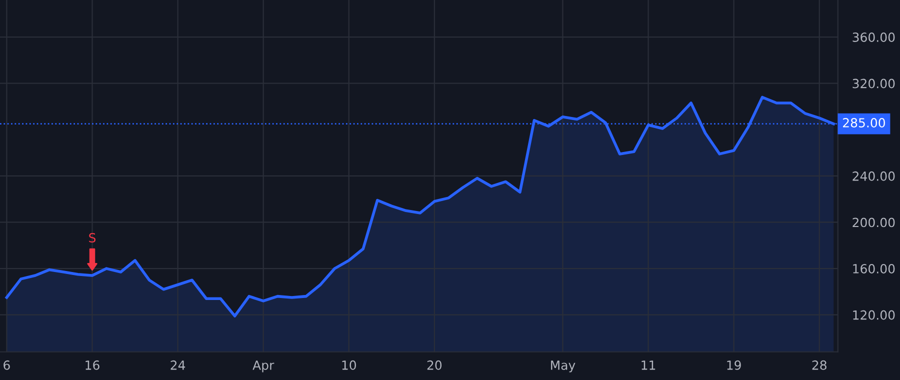 The image size is (900, 380). Describe the element at coordinates (92, 238) in the screenshot. I see `annotation: S` at that location.